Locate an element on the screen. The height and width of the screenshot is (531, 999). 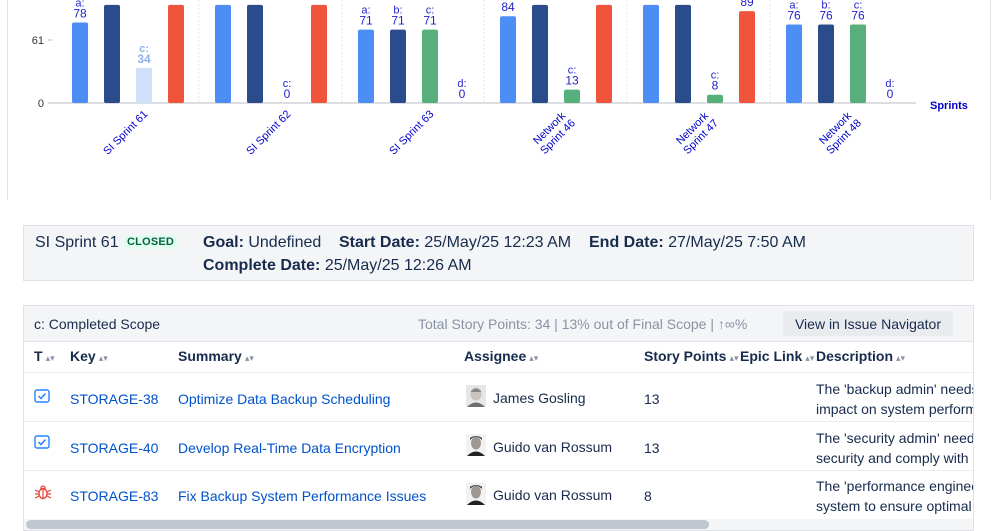
sprint-status-badge: CLOSED is located at coordinates (151, 242).